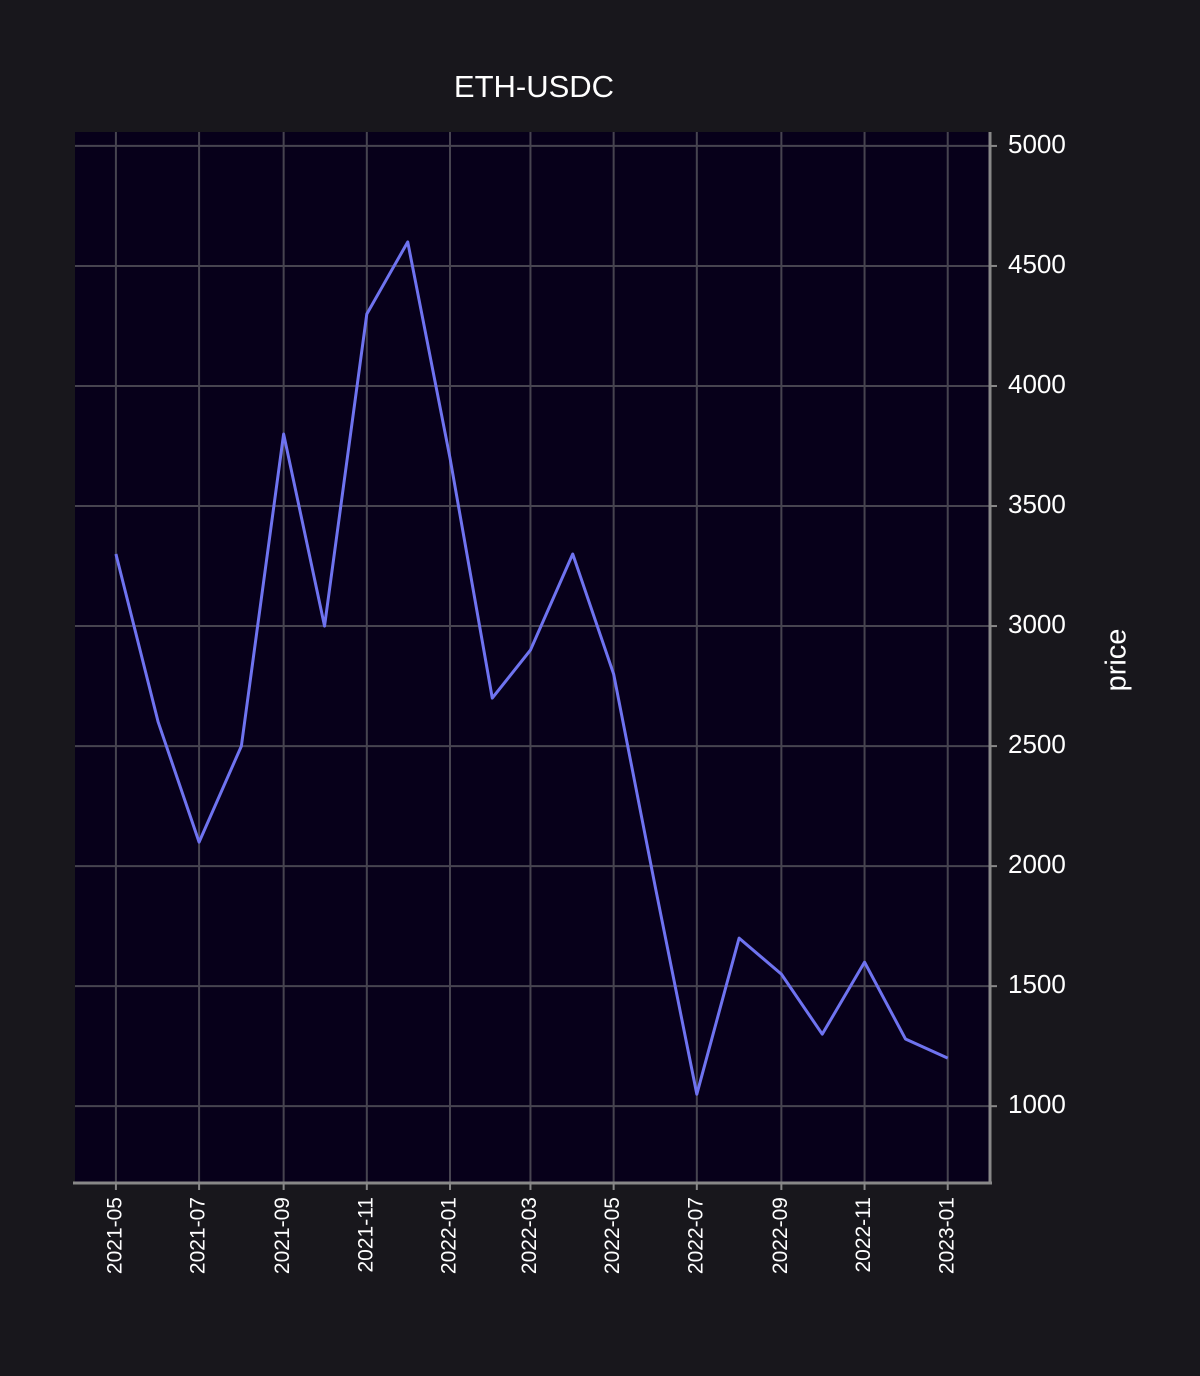 This screenshot has width=1200, height=1376. I want to click on y-tick-label: 3500, so click(1037, 504).